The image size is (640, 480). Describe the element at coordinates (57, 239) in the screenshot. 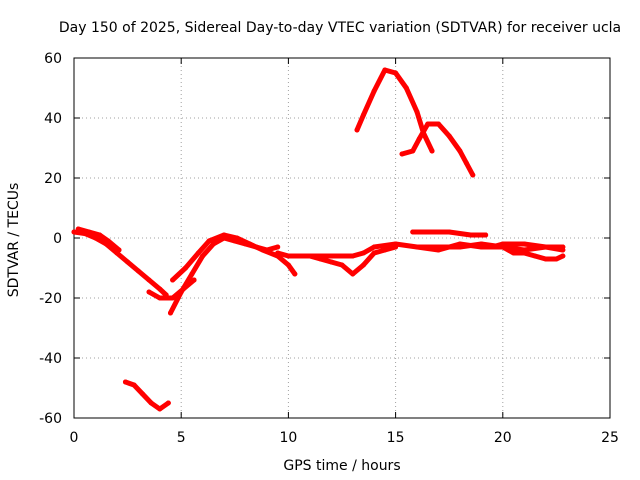

I see `y-tick-label: 0` at that location.